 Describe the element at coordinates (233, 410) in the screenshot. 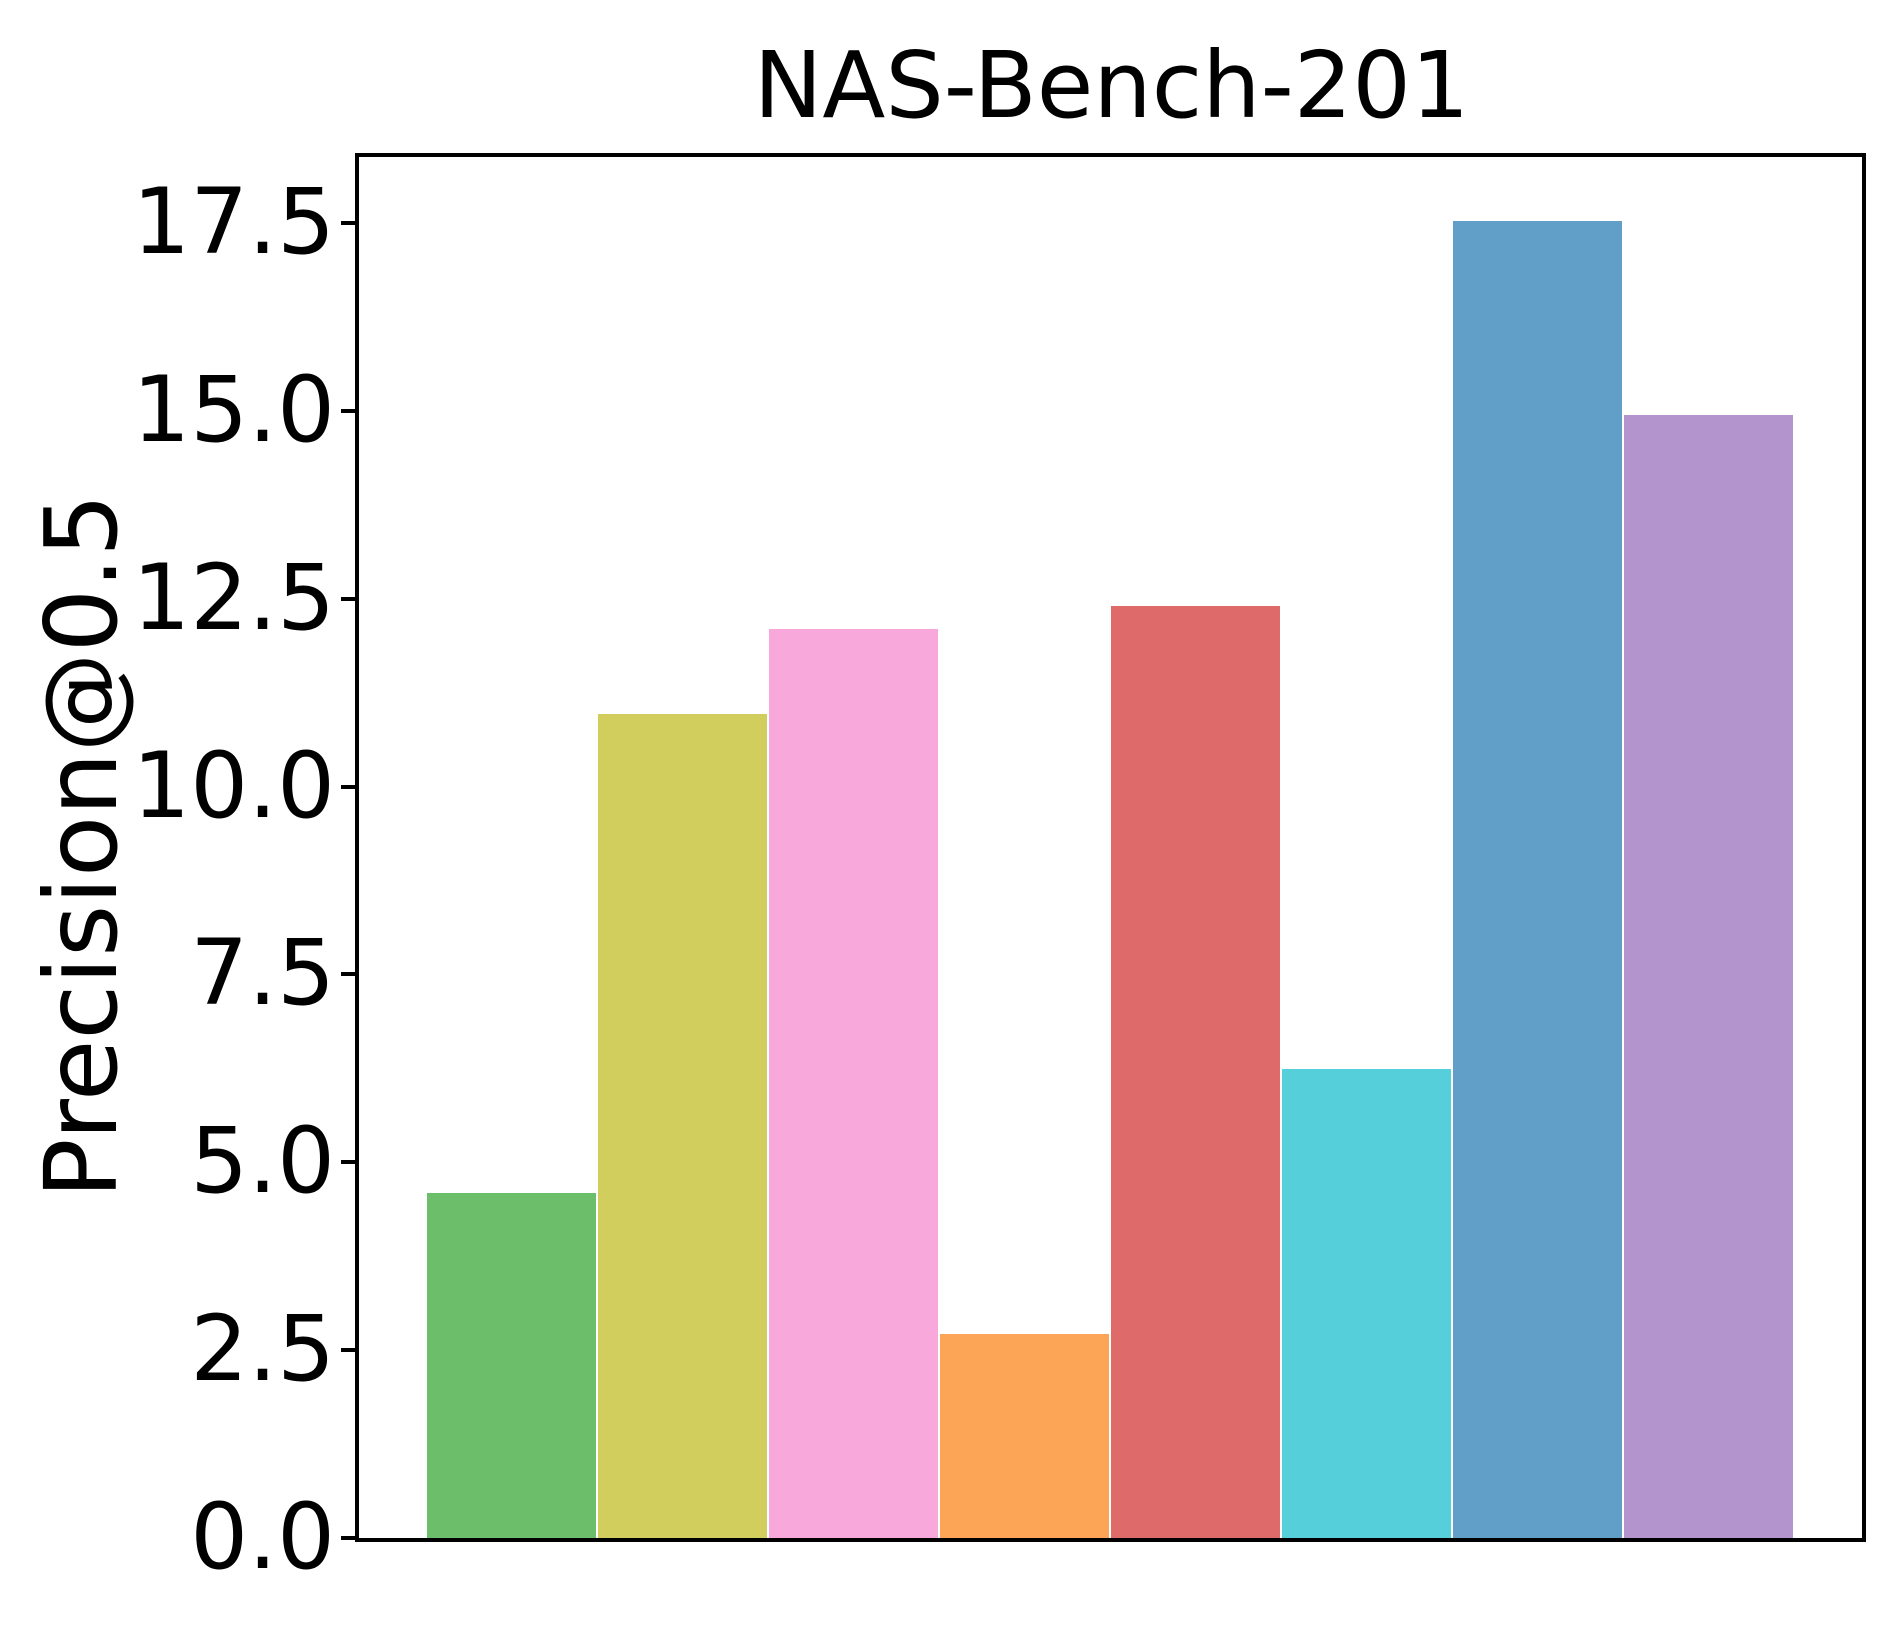

I see `y-tick-label: 15.0` at that location.